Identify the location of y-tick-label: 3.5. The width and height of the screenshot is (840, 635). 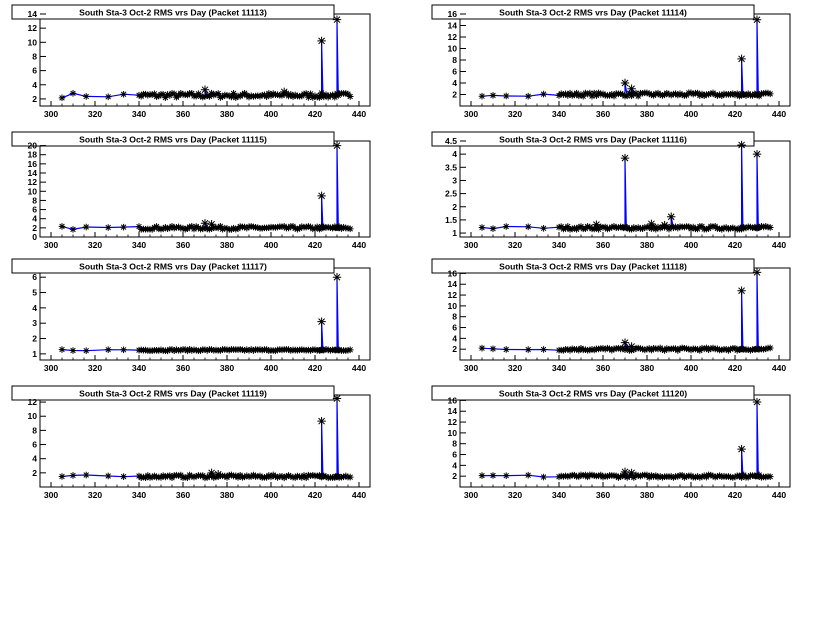
(451, 167).